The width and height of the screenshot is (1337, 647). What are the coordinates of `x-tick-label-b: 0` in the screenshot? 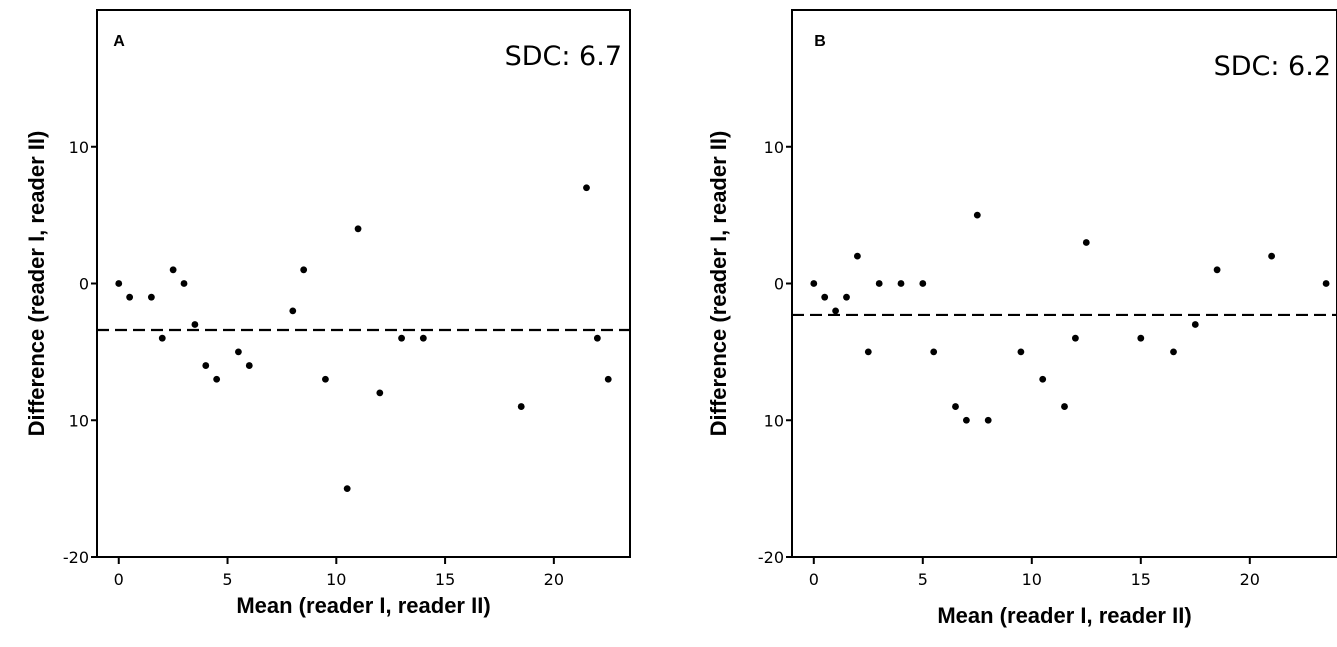 It's located at (814, 579).